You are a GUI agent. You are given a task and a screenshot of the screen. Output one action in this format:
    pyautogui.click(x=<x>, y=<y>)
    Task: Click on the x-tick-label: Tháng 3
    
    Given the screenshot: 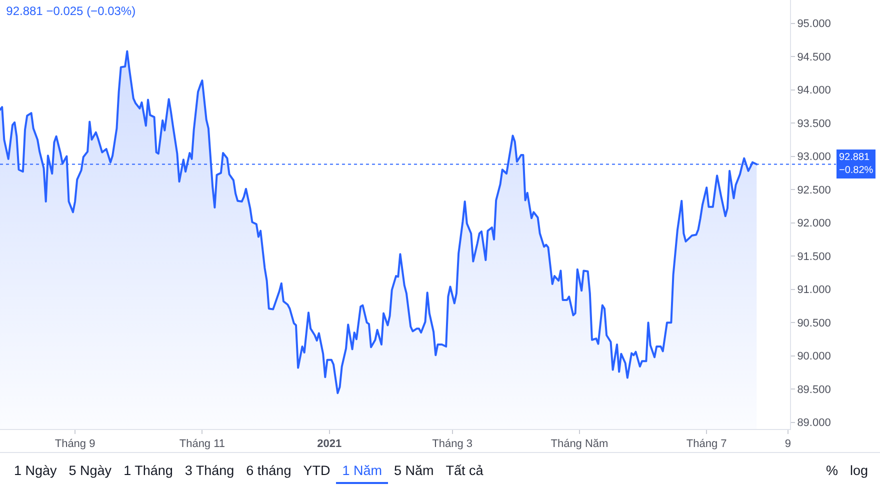 What is the action you would take?
    pyautogui.click(x=452, y=444)
    